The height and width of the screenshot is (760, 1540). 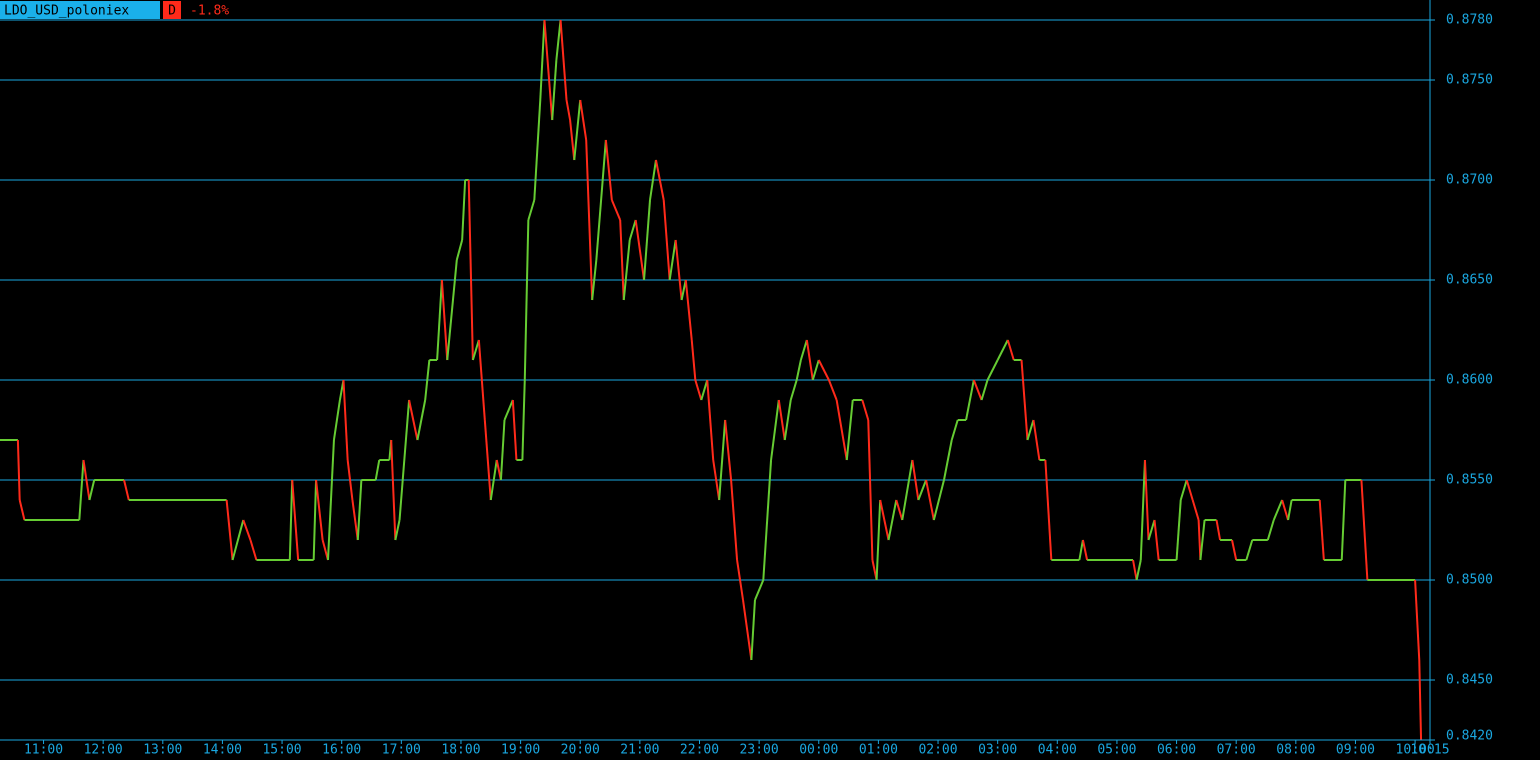 What do you see at coordinates (699, 750) in the screenshot?
I see `x-tick-label: 22:00` at bounding box center [699, 750].